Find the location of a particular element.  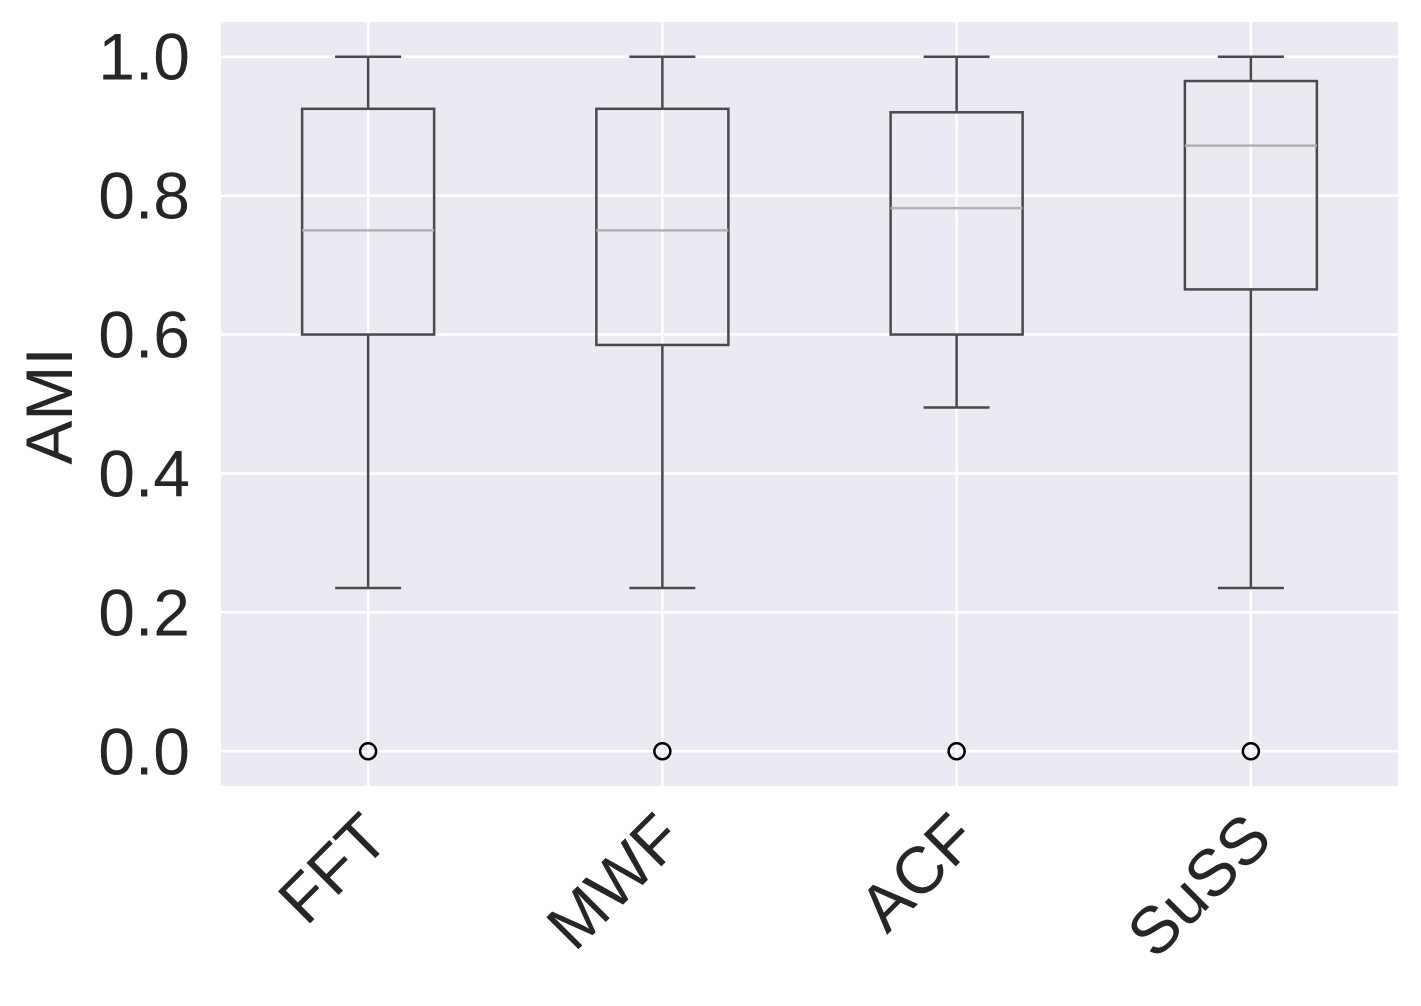

y-tick-label-4: 0.8 is located at coordinates (144, 196).